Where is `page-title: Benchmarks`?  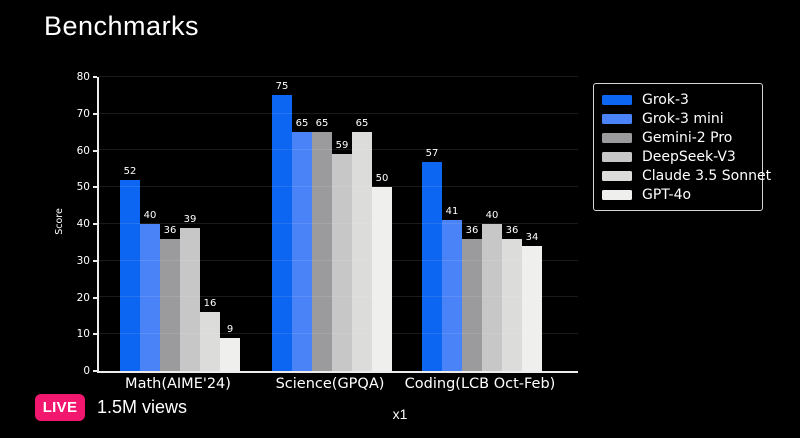 page-title: Benchmarks is located at coordinates (122, 26).